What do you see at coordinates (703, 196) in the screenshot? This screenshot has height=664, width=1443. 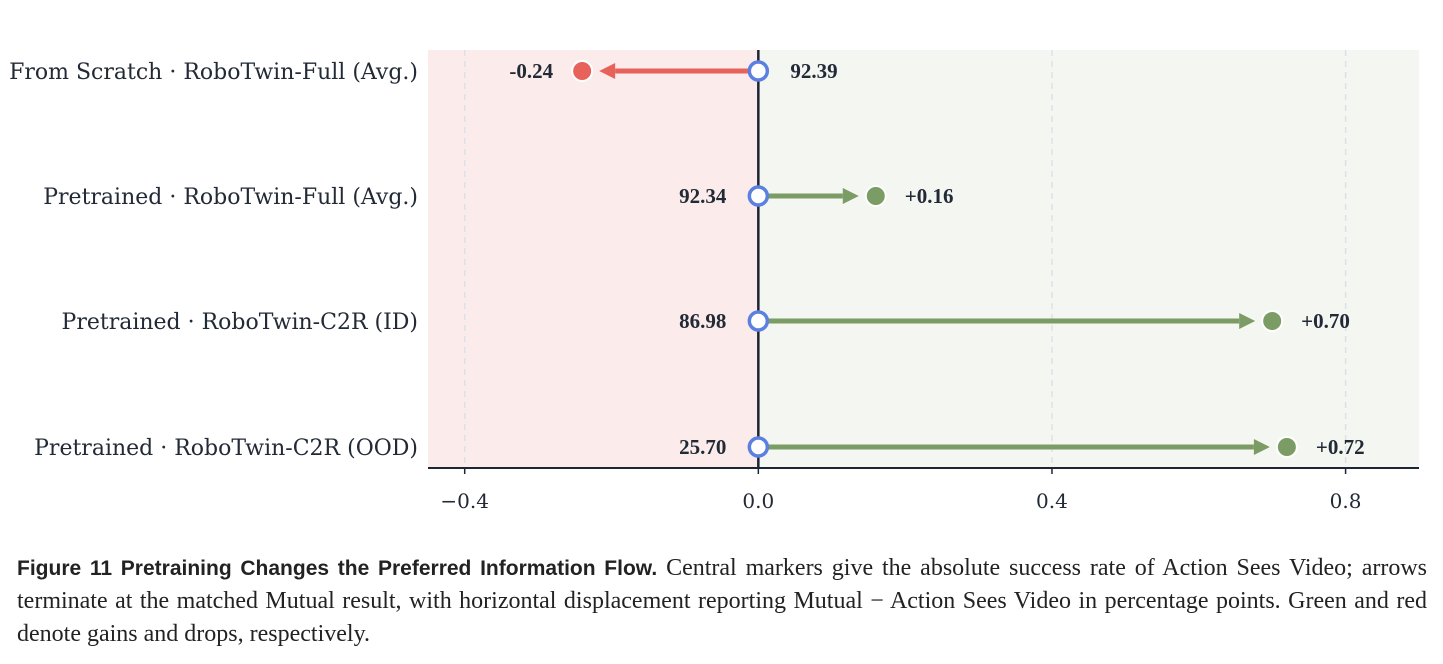 I see `base-value-label: 92.34` at bounding box center [703, 196].